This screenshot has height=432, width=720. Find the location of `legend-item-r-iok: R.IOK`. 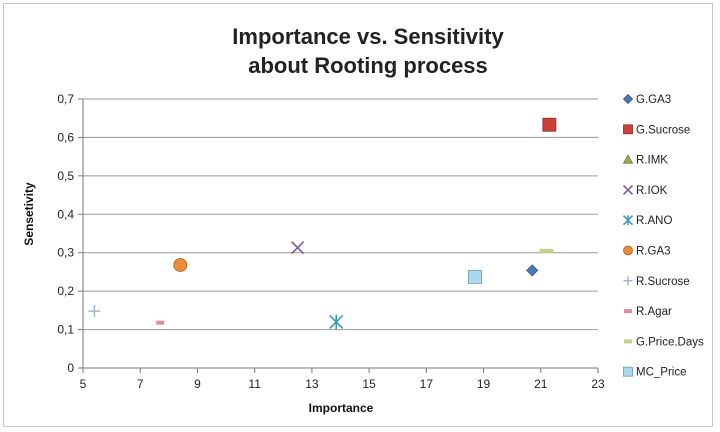

legend-item-r-iok: R.IOK is located at coordinates (645, 190).